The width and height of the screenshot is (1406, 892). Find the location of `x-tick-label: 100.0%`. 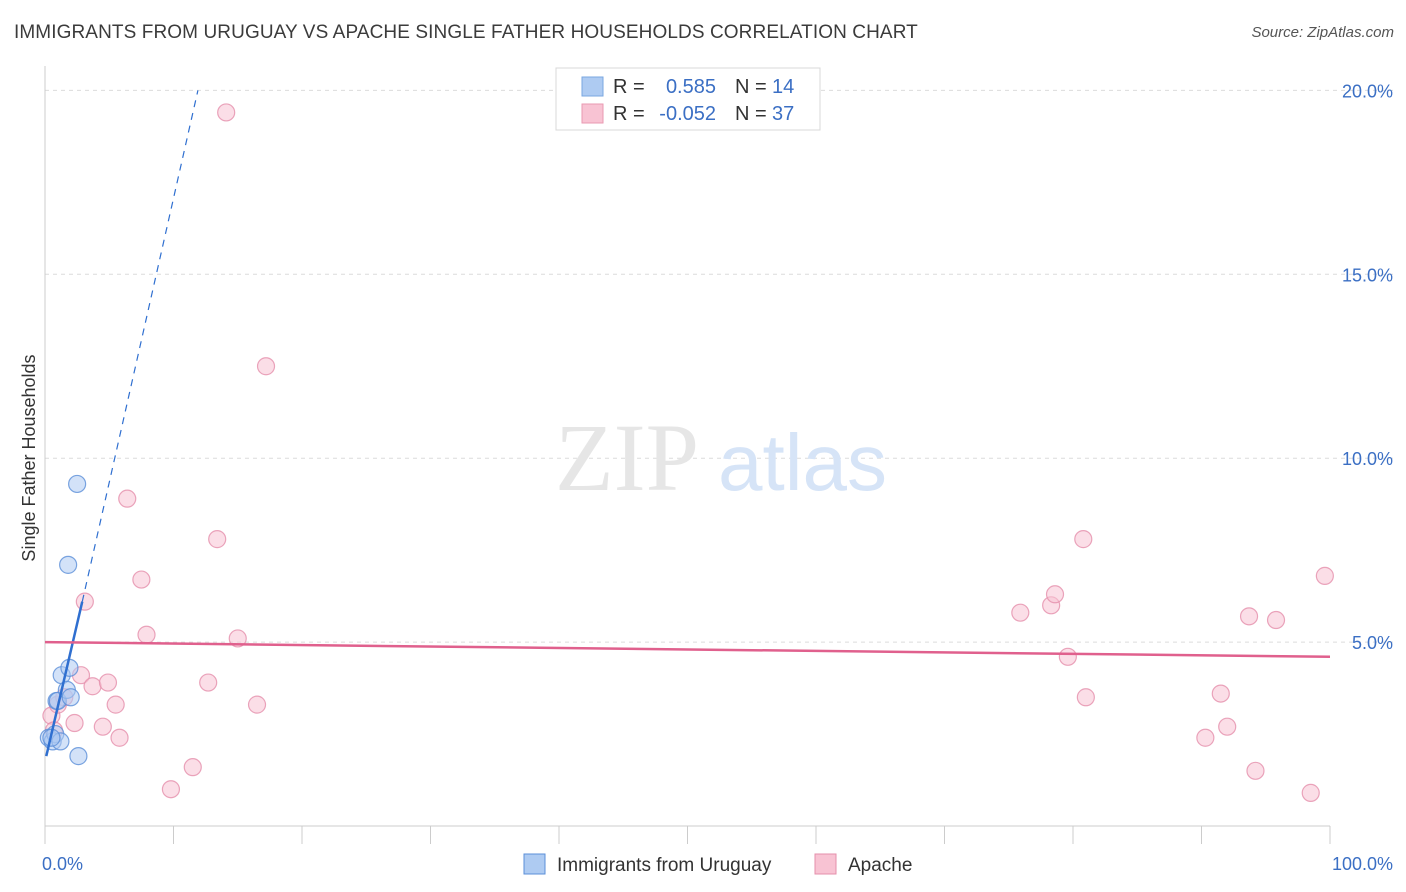

x-tick-label: 100.0% is located at coordinates (1362, 864).